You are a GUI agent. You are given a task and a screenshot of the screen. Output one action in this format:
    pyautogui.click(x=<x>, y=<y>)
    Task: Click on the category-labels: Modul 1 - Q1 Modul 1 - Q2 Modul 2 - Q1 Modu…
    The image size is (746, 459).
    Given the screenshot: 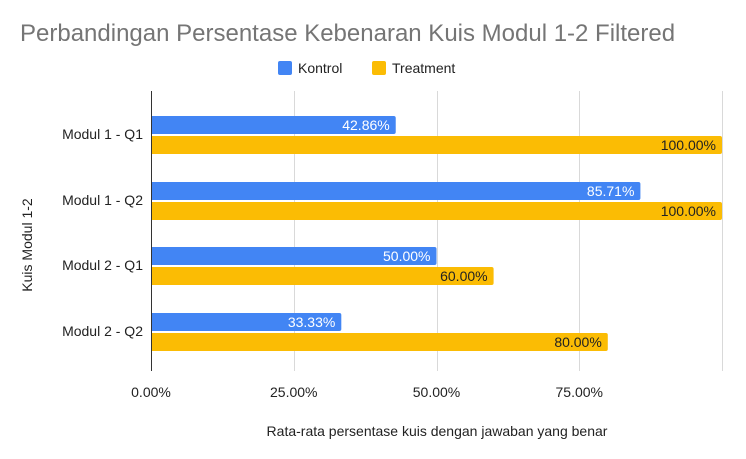 What is the action you would take?
    pyautogui.click(x=102, y=232)
    